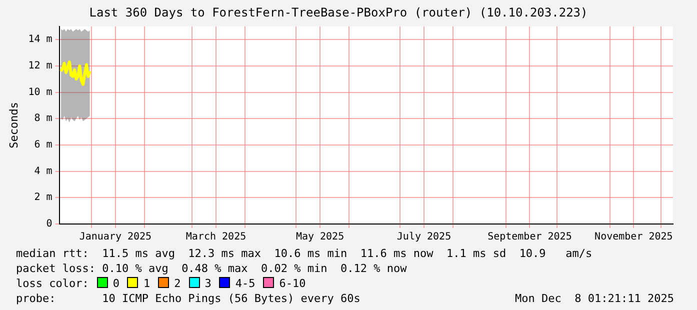 The image size is (697, 310). What do you see at coordinates (594, 298) in the screenshot?
I see `text: Mon Dec 8 01:21:11 2025` at bounding box center [594, 298].